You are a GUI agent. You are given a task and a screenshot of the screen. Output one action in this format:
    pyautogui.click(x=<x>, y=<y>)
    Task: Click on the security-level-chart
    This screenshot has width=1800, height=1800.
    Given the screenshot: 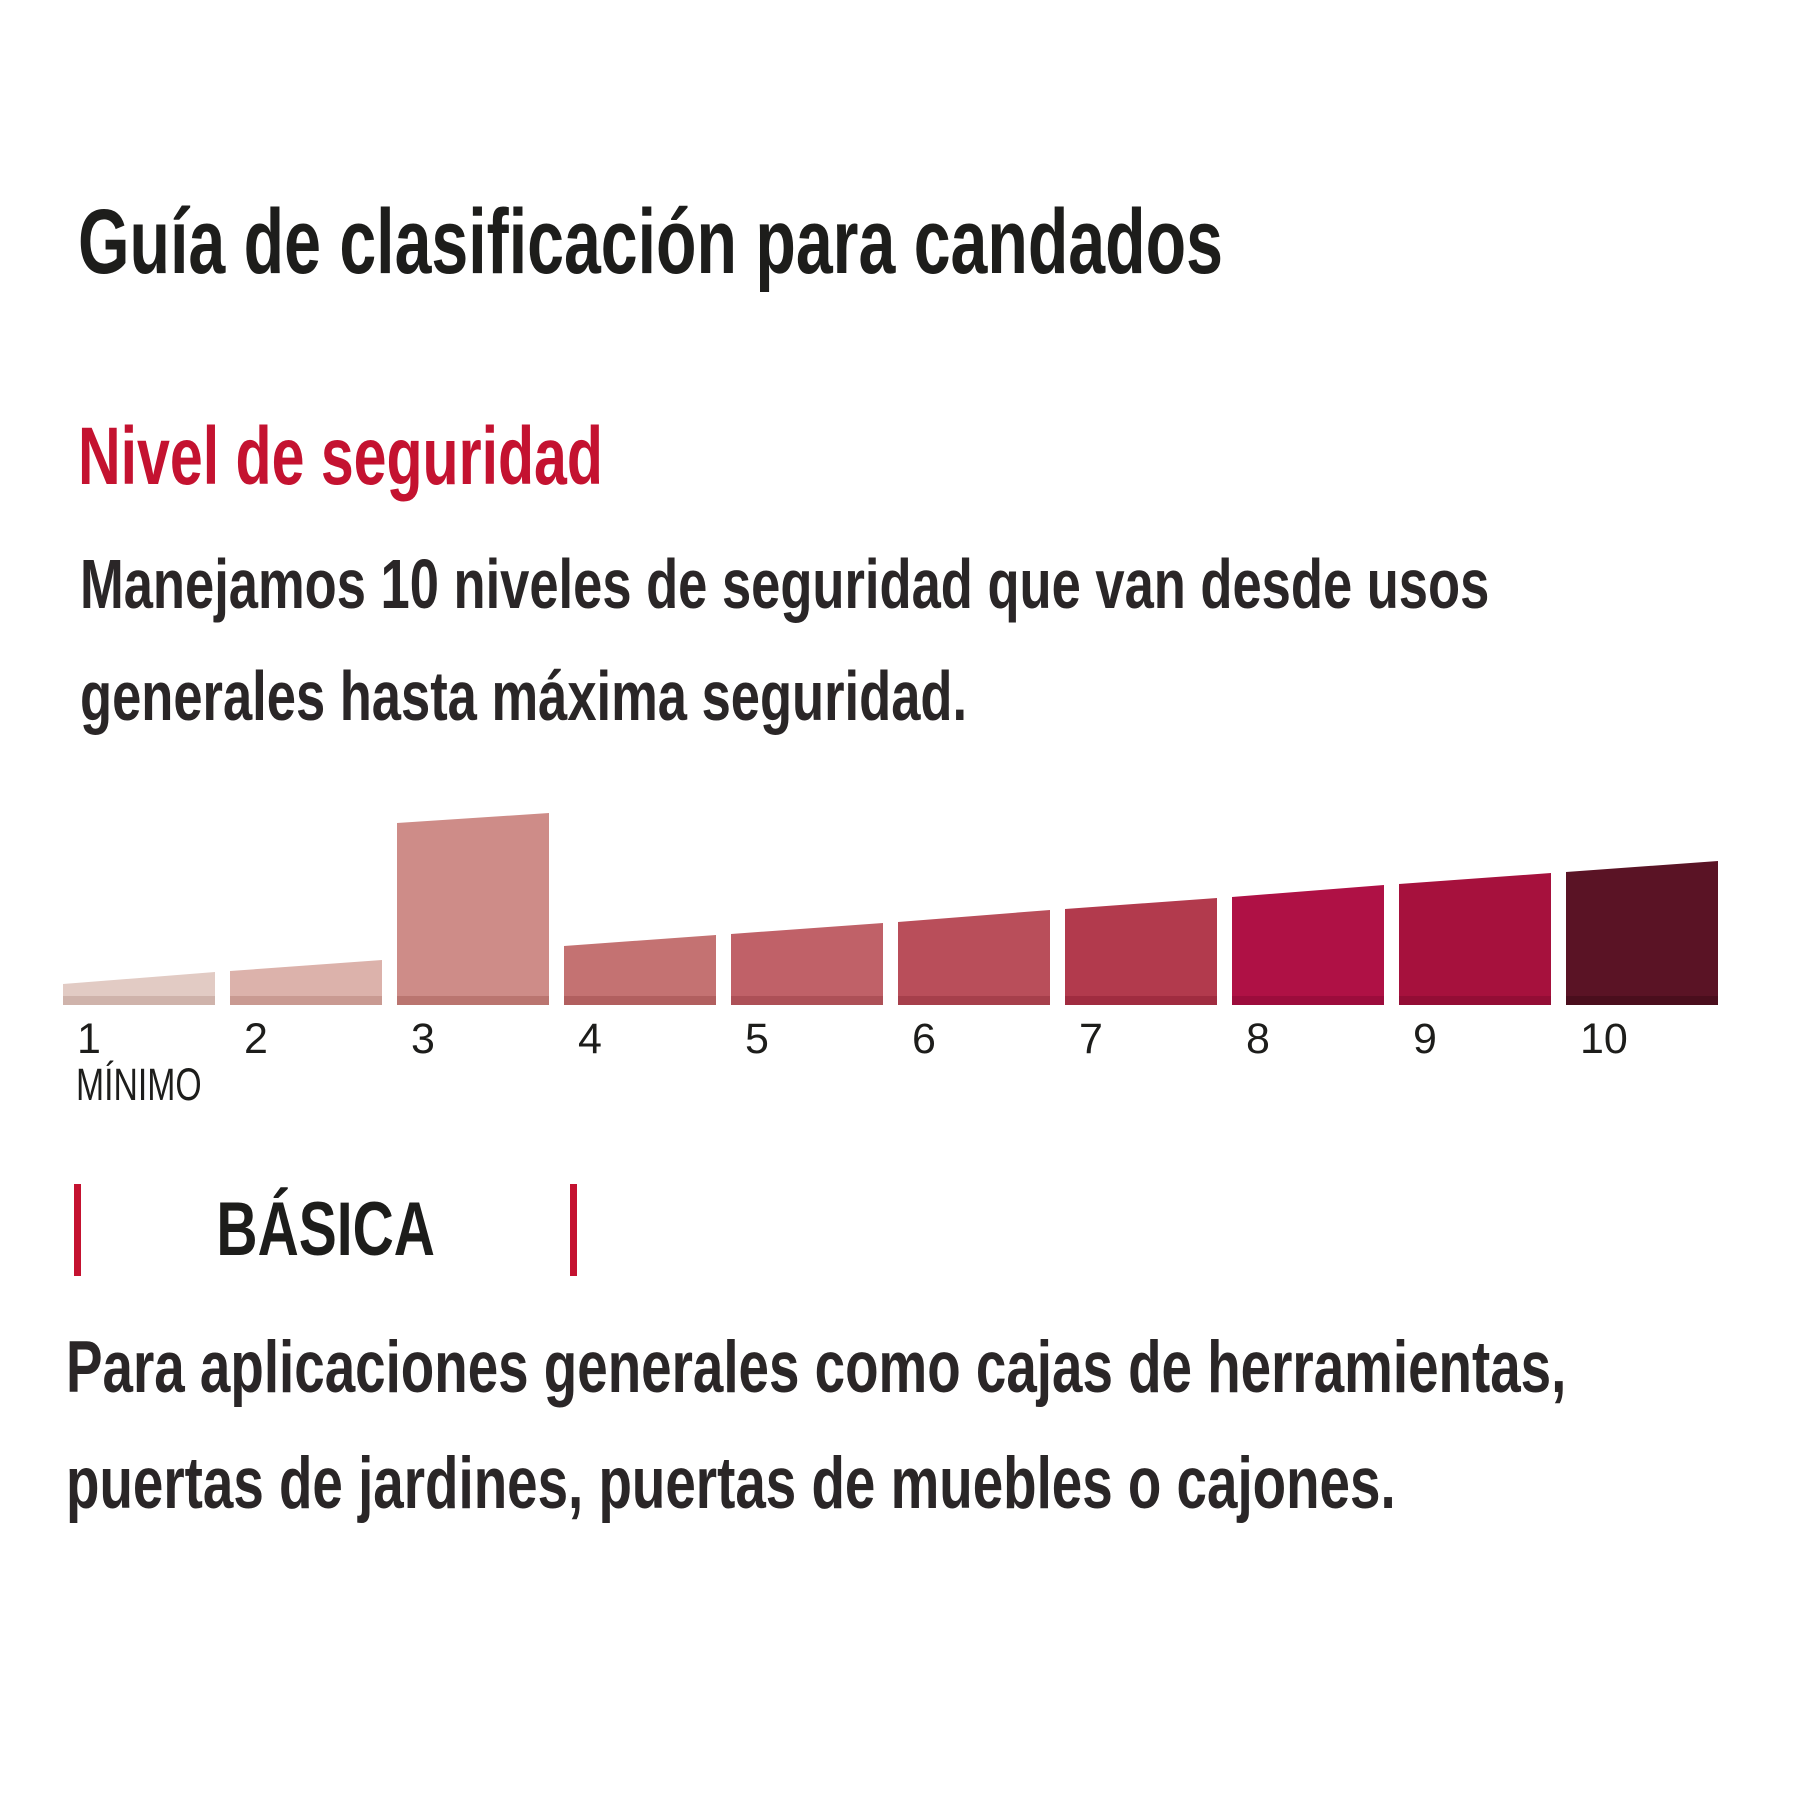 What is the action you would take?
    pyautogui.click(x=890, y=909)
    